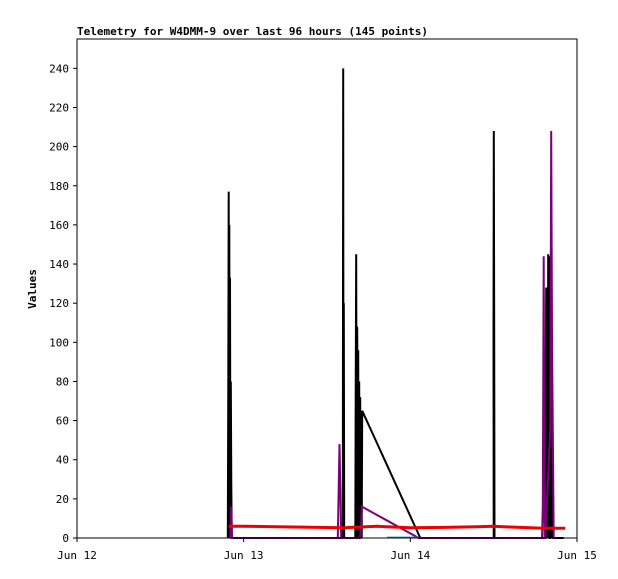 Image resolution: width=618 pixels, height=579 pixels. What do you see at coordinates (59, 147) in the screenshot?
I see `y-tick-label-10: 200` at bounding box center [59, 147].